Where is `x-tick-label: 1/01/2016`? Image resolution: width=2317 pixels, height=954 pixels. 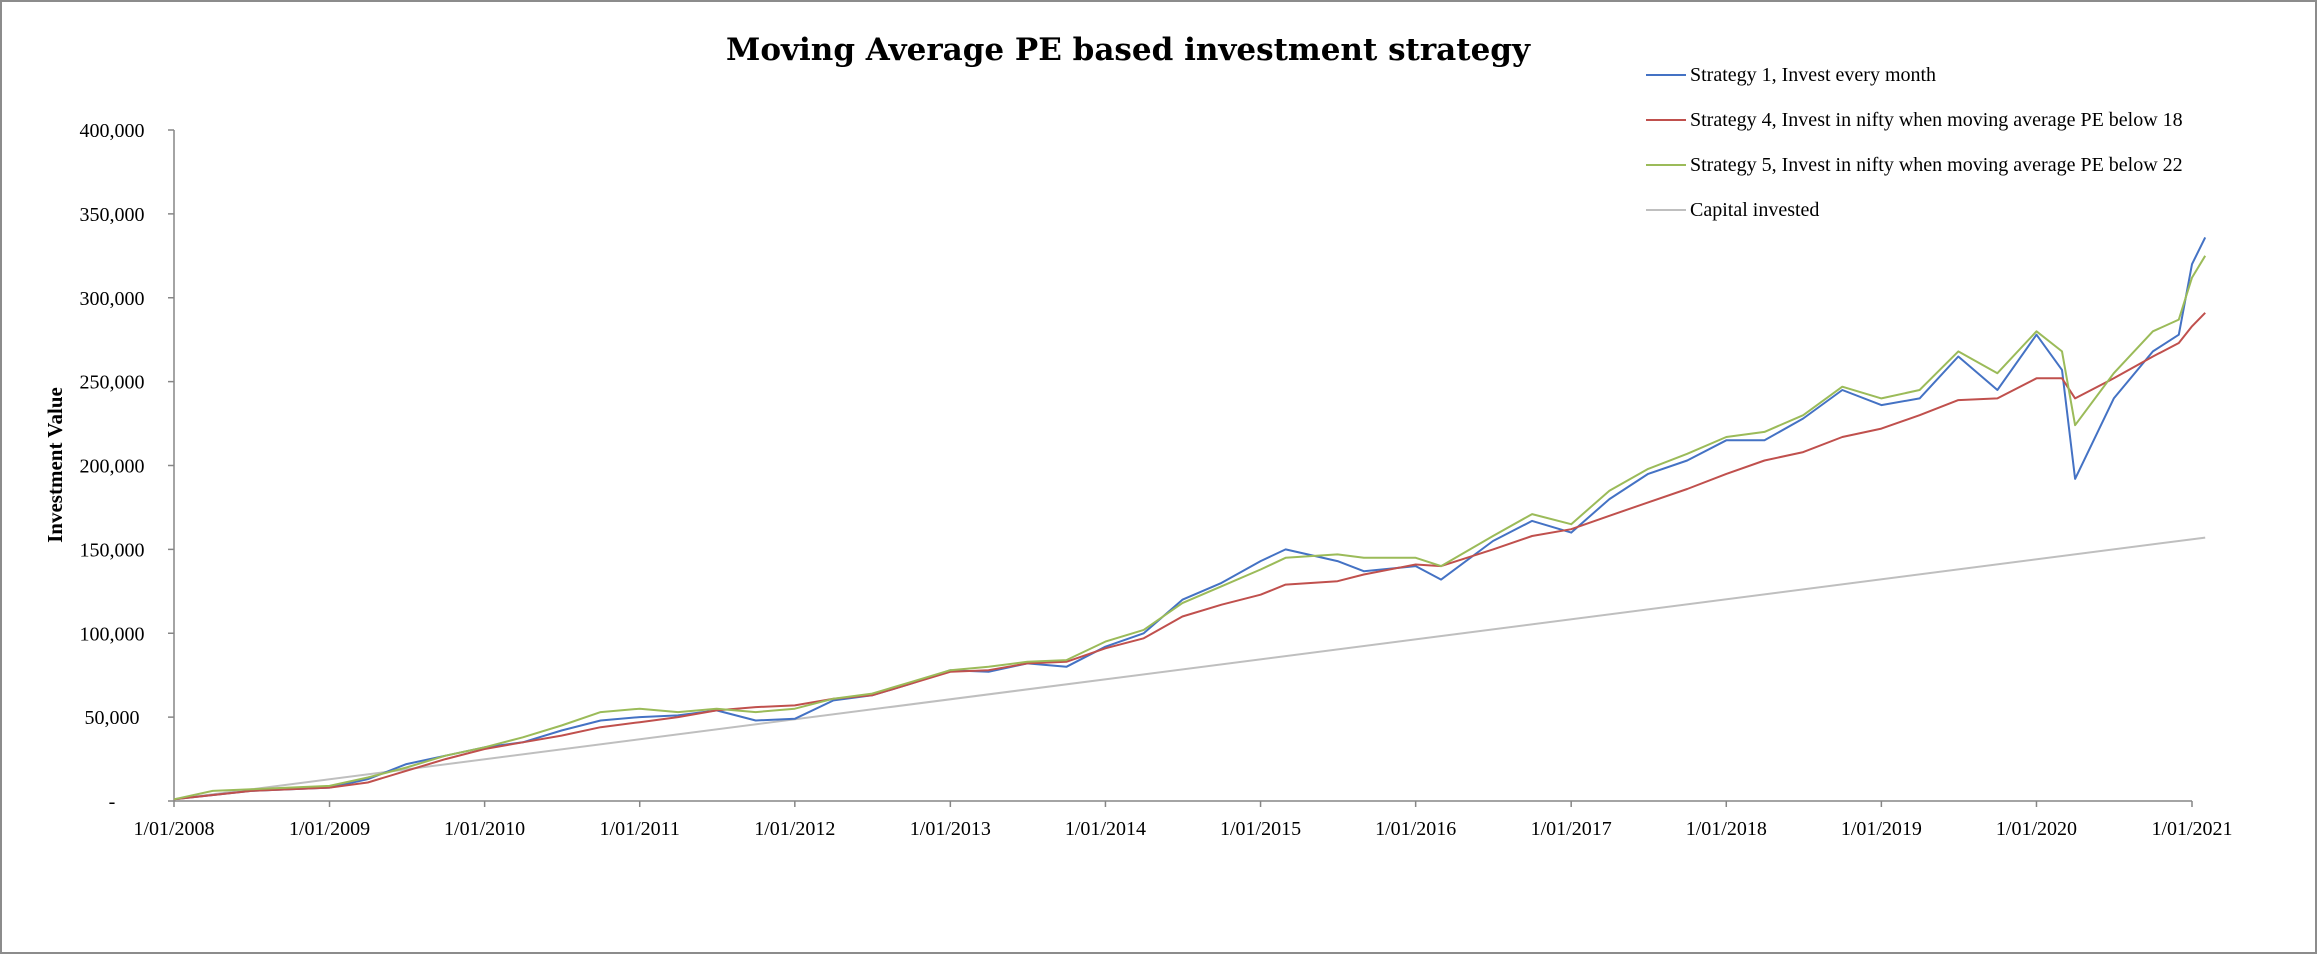 x-tick-label: 1/01/2016 is located at coordinates (1415, 829).